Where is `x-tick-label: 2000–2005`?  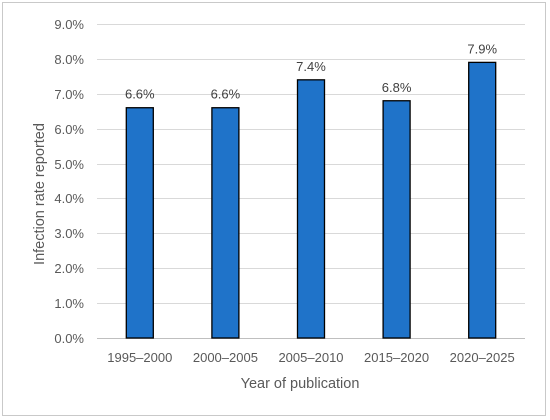
x-tick-label: 2000–2005 is located at coordinates (225, 357).